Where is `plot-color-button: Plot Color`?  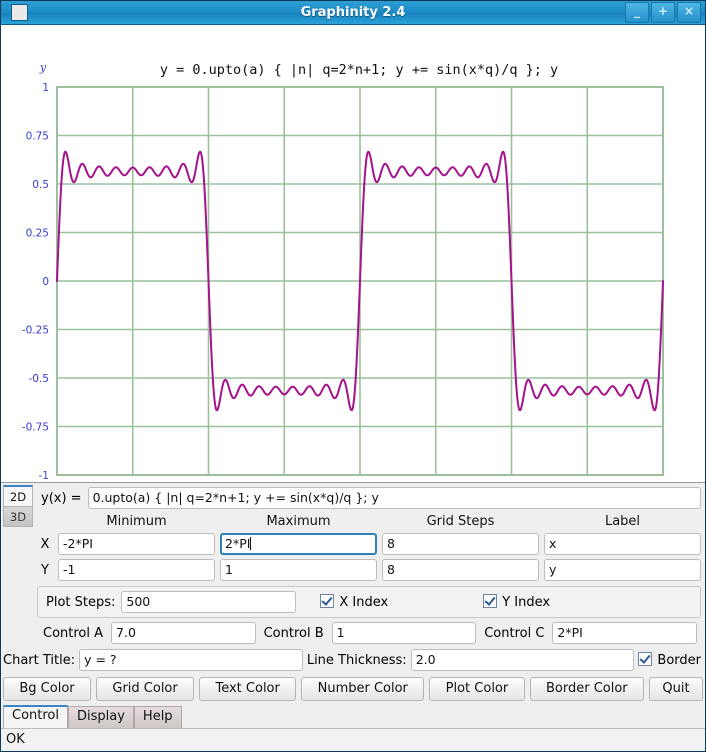 plot-color-button: Plot Color is located at coordinates (477, 689).